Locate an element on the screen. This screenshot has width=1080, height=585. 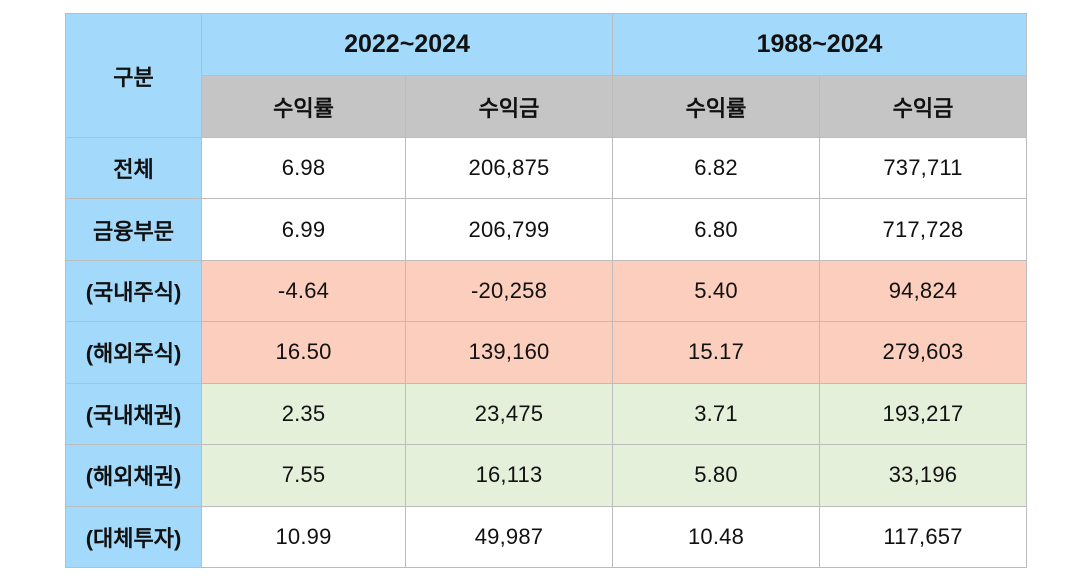
col-header-return-rate-2: 수익률 is located at coordinates (716, 106).